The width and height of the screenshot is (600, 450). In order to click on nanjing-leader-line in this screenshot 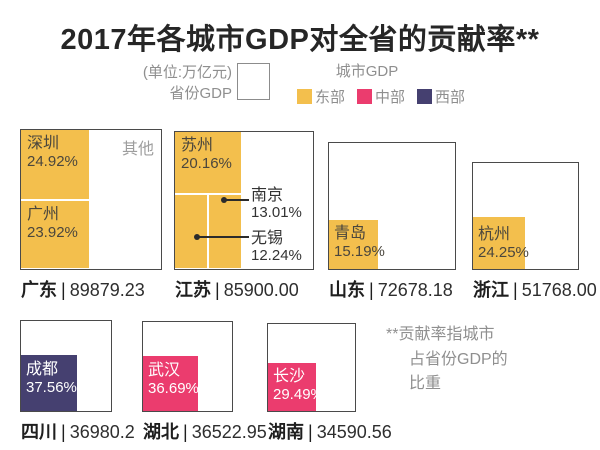, I will do `click(237, 200)`.